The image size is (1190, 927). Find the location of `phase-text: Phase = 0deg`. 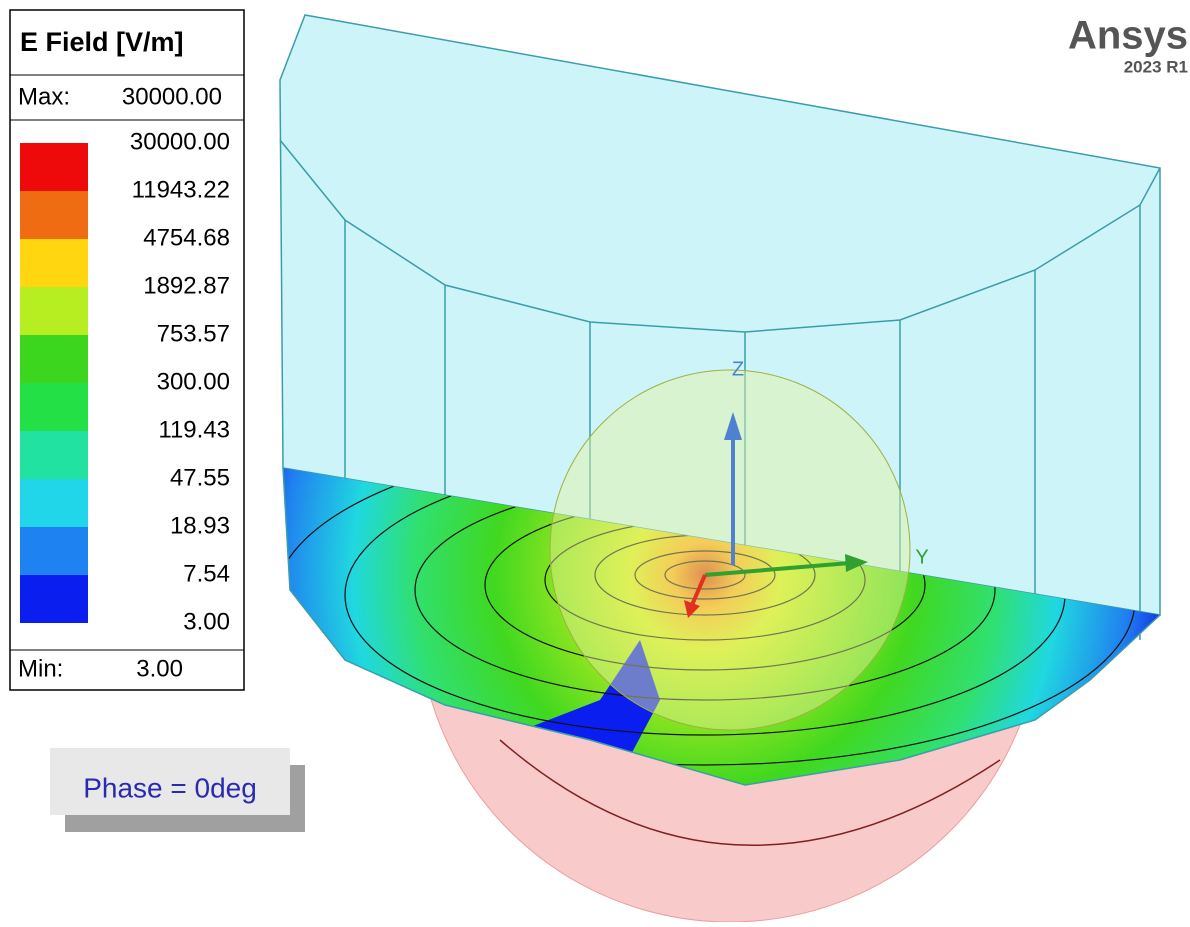

phase-text: Phase = 0deg is located at coordinates (170, 787).